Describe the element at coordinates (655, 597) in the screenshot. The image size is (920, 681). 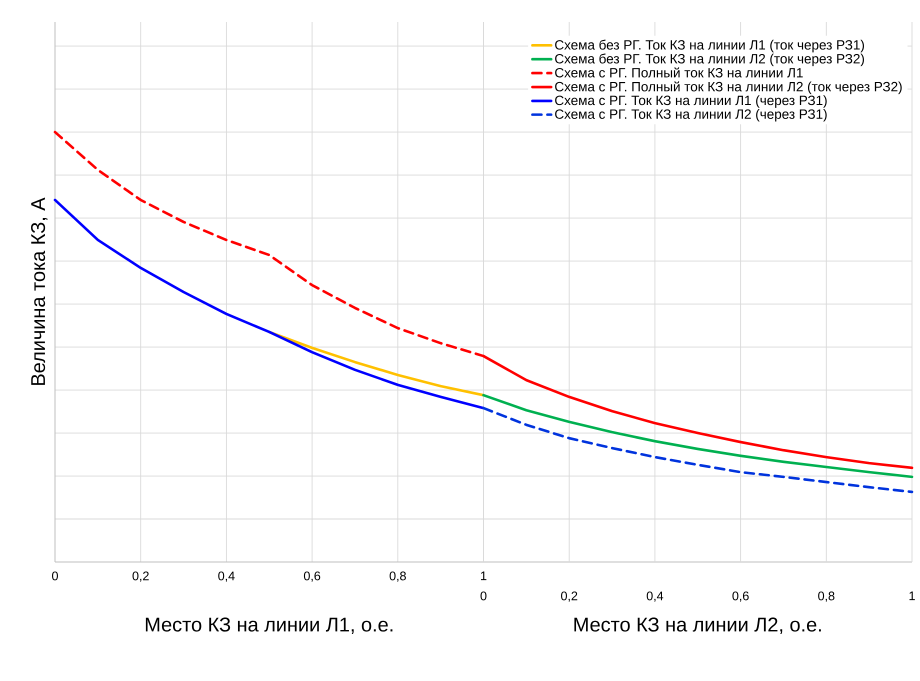
I see `x2-tick-label: 0,4` at that location.